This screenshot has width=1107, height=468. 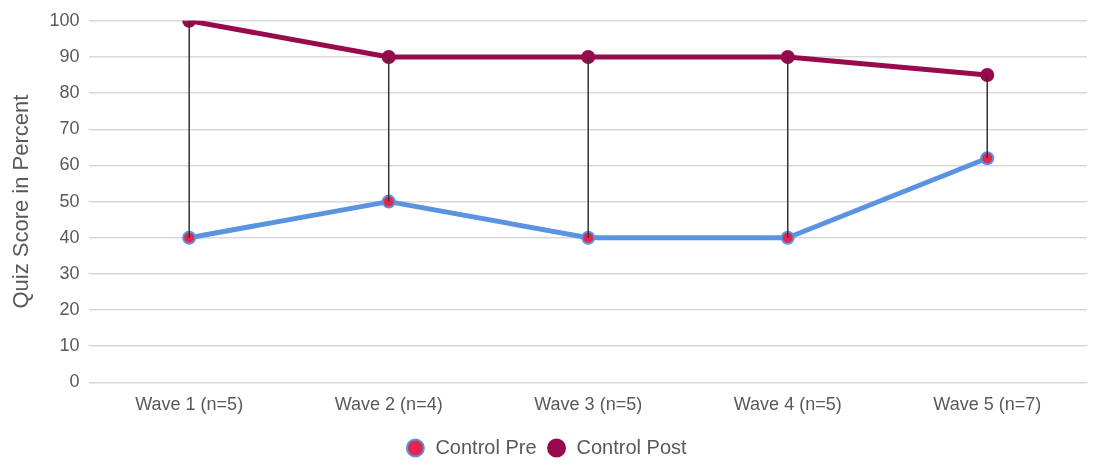 I want to click on x-tick-label: Wave 4 (n=5), so click(x=787, y=404).